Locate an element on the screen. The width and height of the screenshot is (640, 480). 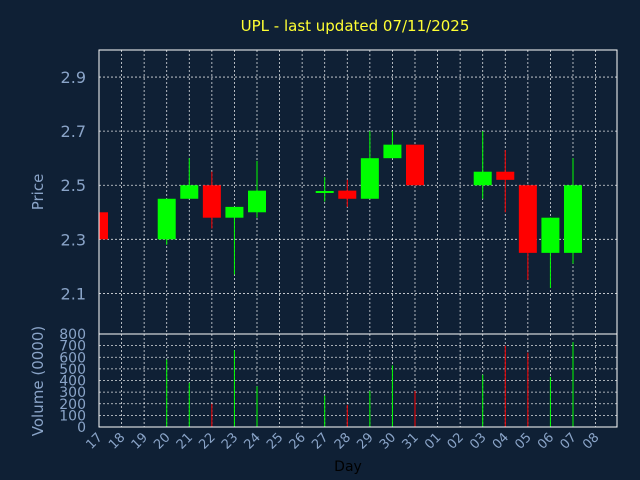
x-tick-label: 22 is located at coordinates (207, 441).